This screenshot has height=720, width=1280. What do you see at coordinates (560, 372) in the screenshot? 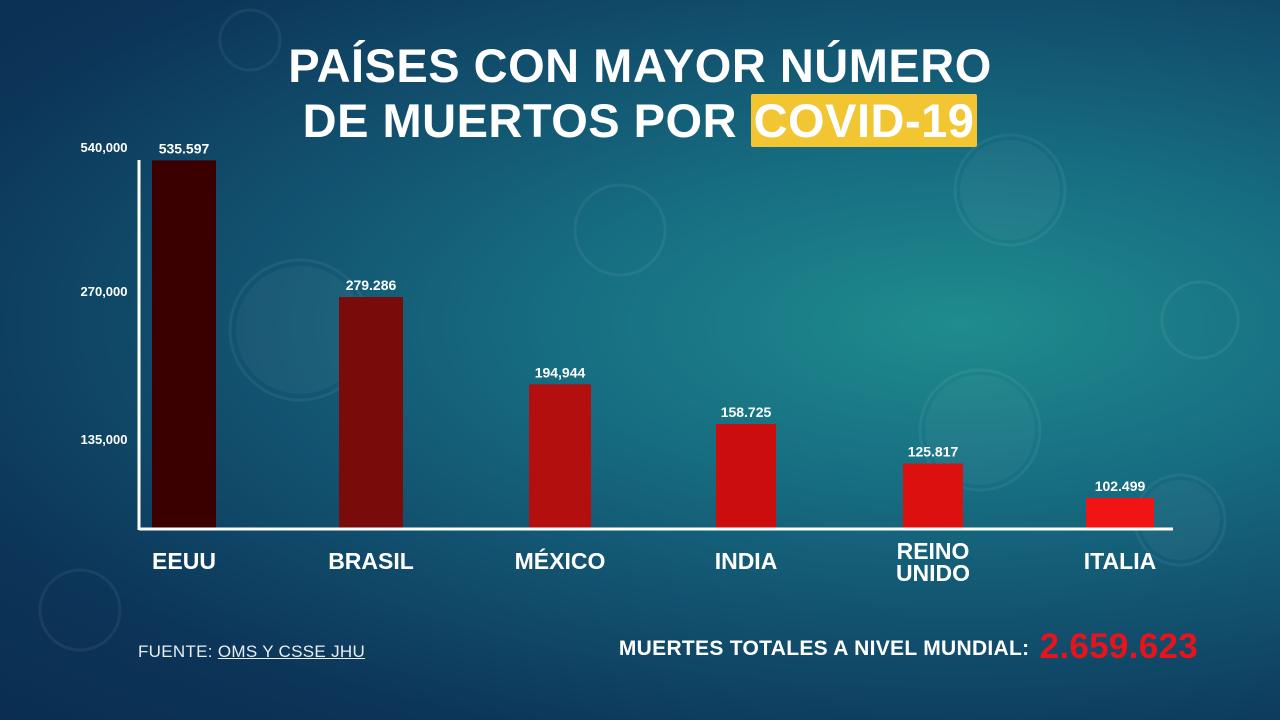
I see `bar-value-label: 194,944` at bounding box center [560, 372].